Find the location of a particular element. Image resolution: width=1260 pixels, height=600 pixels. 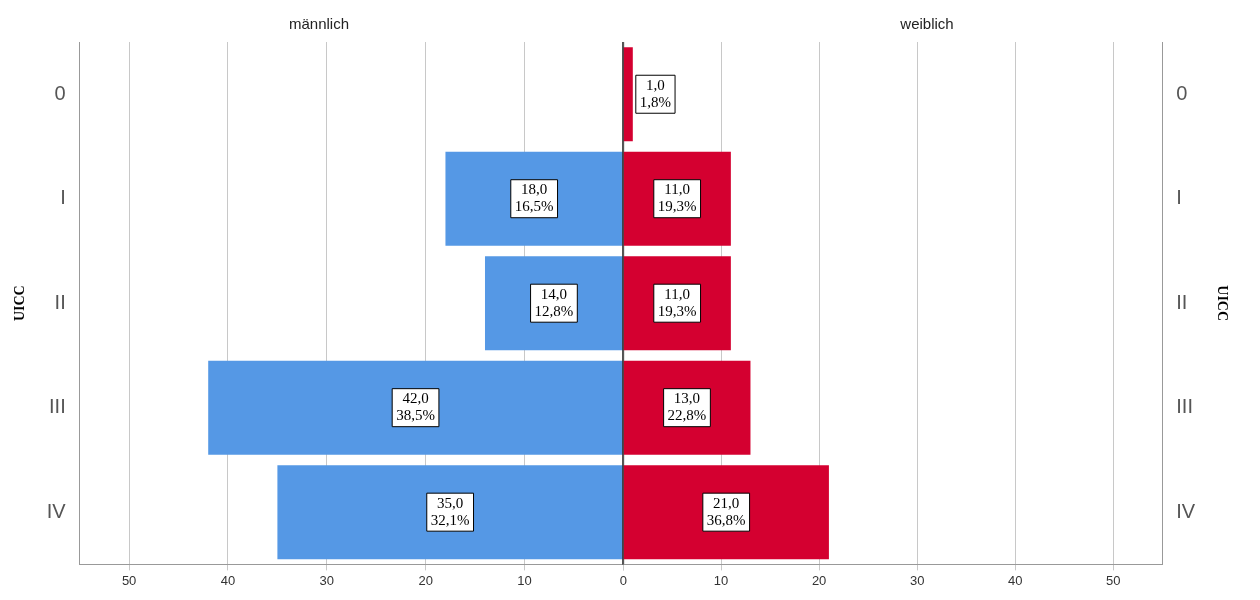

data-label: 21,0 36,8% is located at coordinates (726, 511).